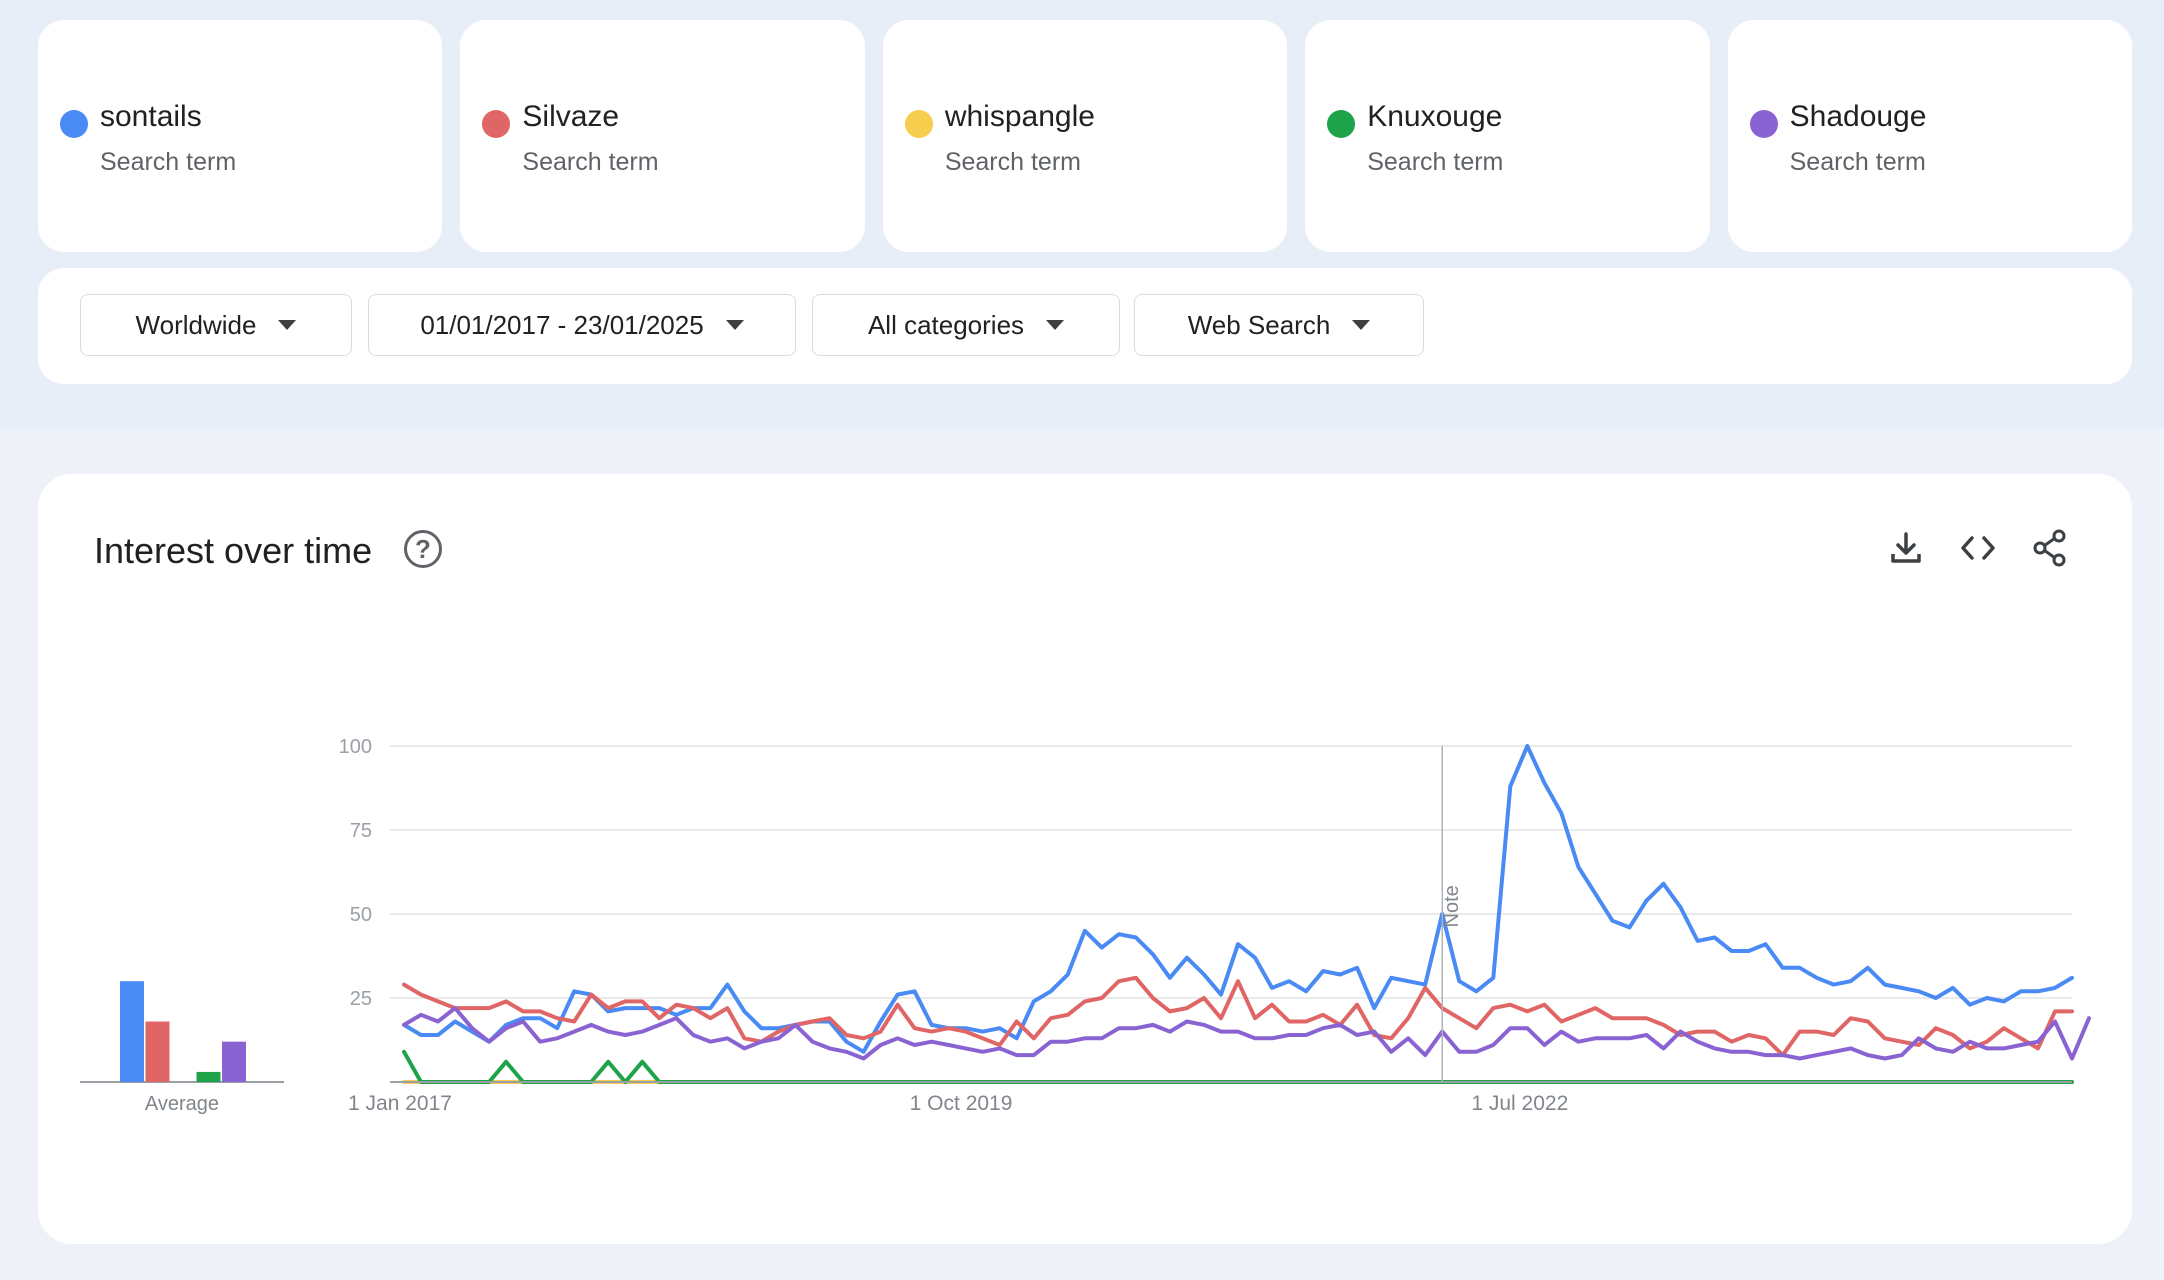 The image size is (2164, 1280). I want to click on category-dropdown: All categories, so click(966, 325).